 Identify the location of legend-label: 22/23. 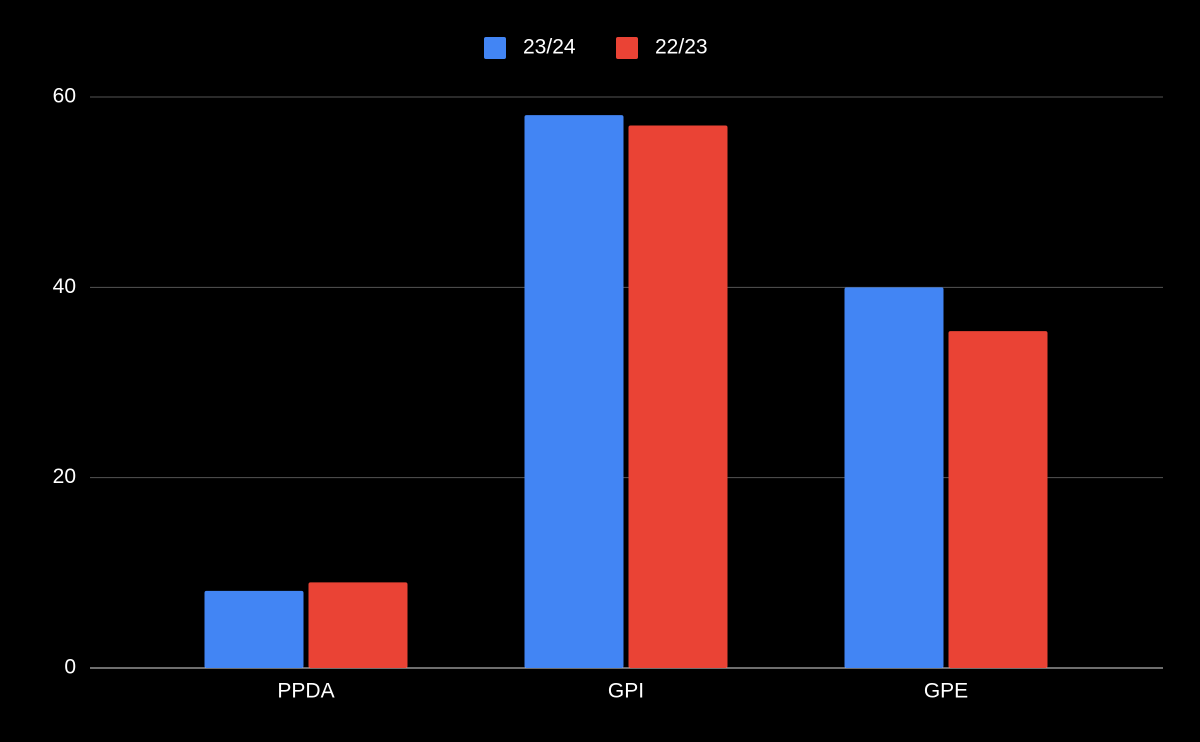
(681, 47).